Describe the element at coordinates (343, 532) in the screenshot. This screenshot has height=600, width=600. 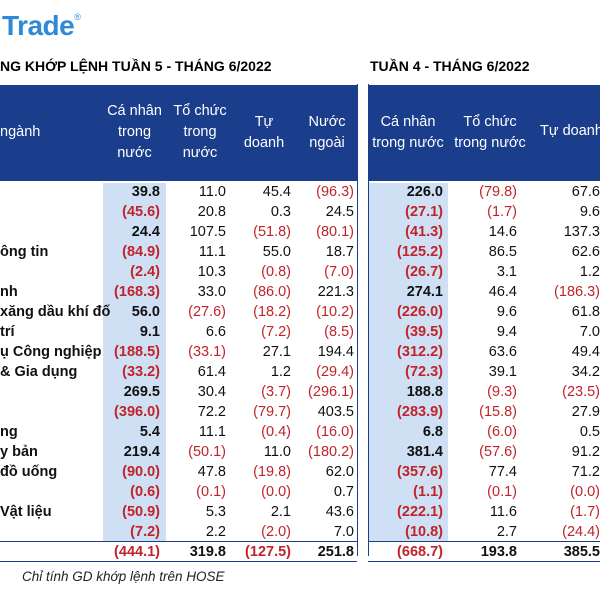
I see `week5-cell: 7.0` at that location.